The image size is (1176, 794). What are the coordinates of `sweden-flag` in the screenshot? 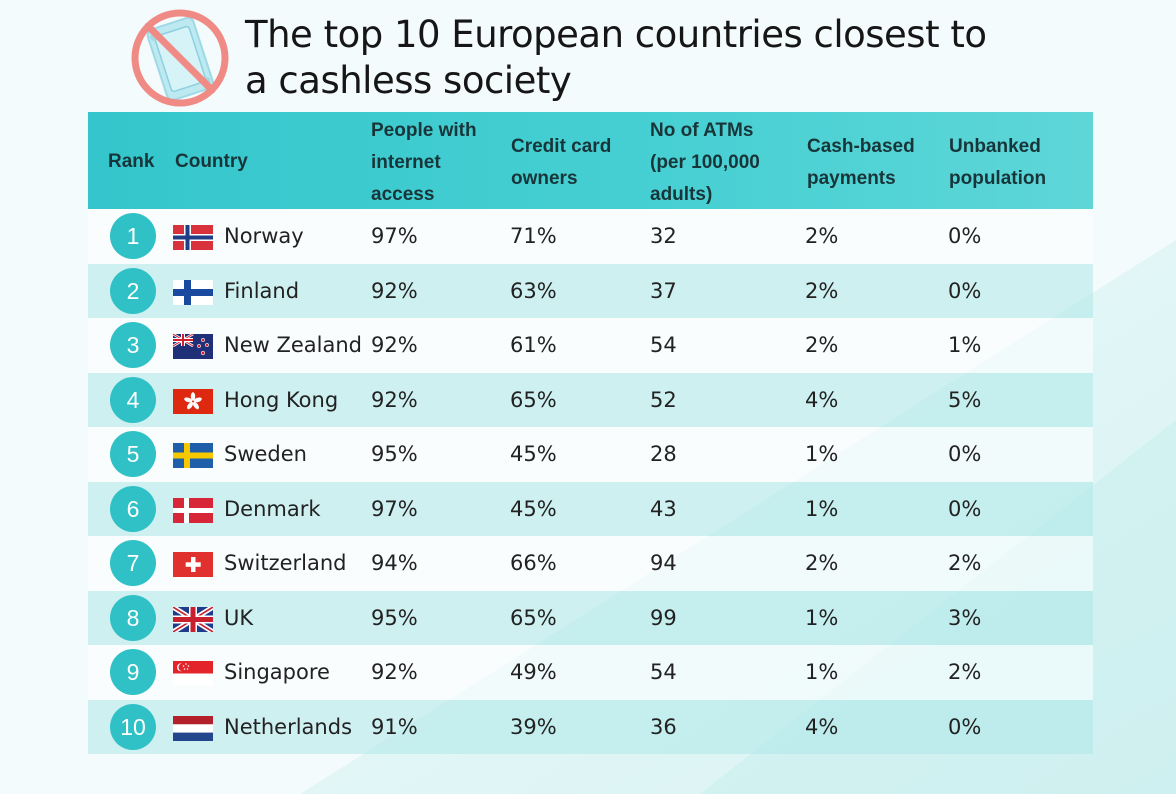 It's located at (193, 455).